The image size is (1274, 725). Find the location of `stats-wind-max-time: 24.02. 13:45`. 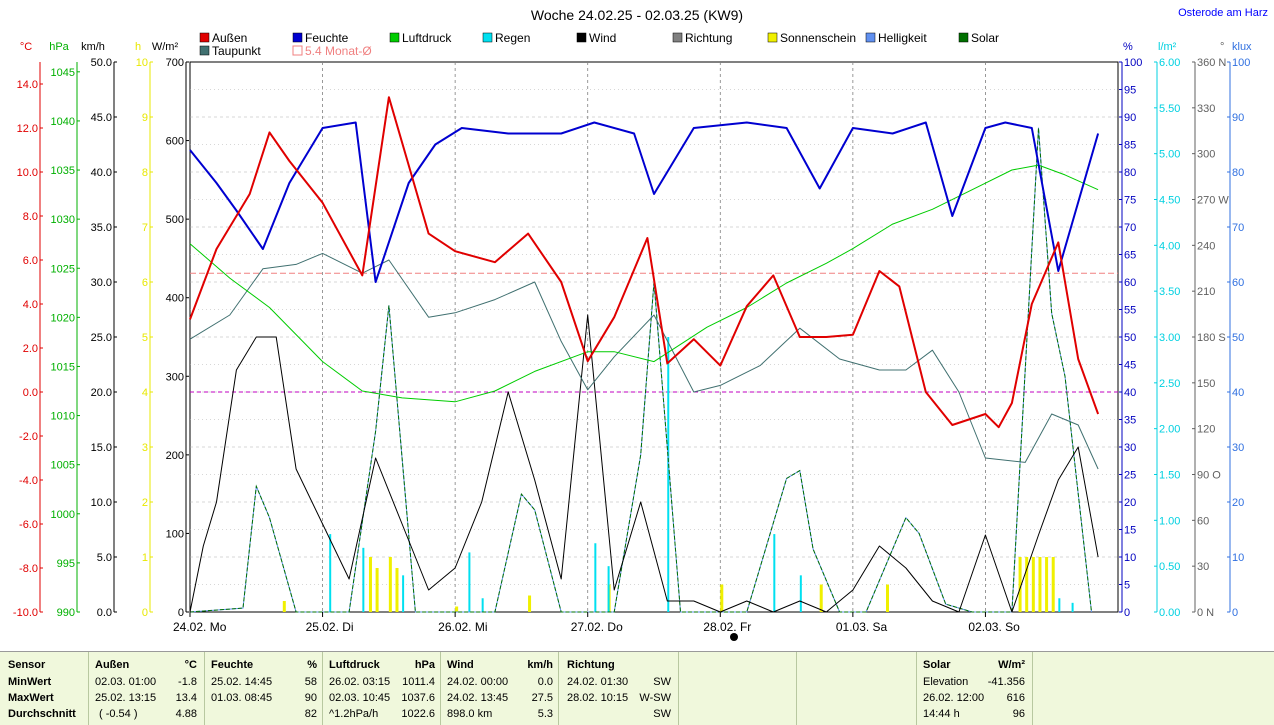

stats-wind-max-time: 24.02. 13:45 is located at coordinates (478, 698).